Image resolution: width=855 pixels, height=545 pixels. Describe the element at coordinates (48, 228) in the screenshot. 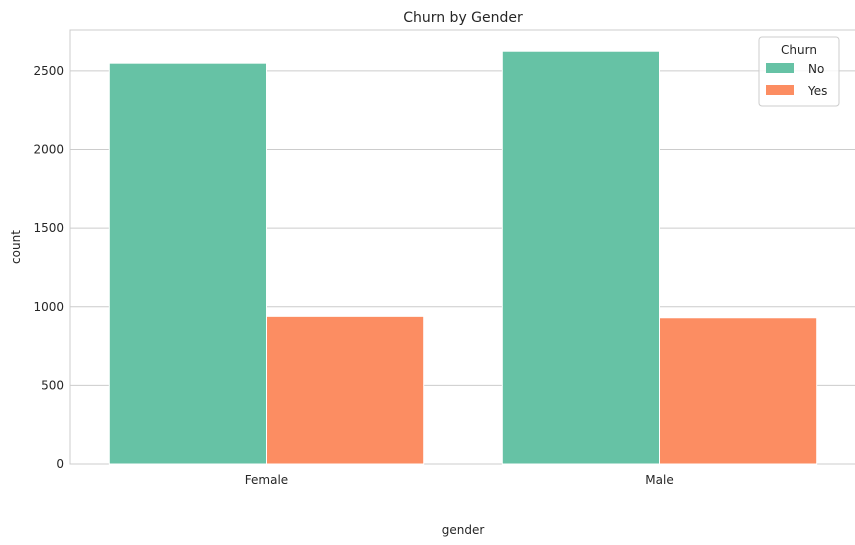

I see `y-tick-label: 1500` at that location.